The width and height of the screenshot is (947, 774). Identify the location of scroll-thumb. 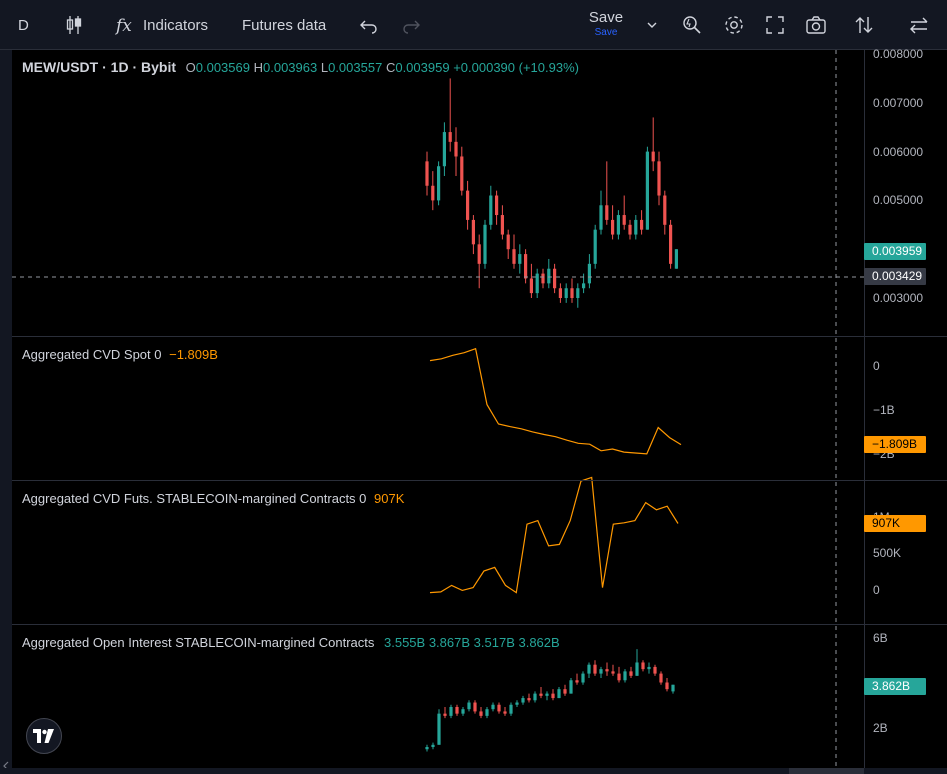
(826, 771).